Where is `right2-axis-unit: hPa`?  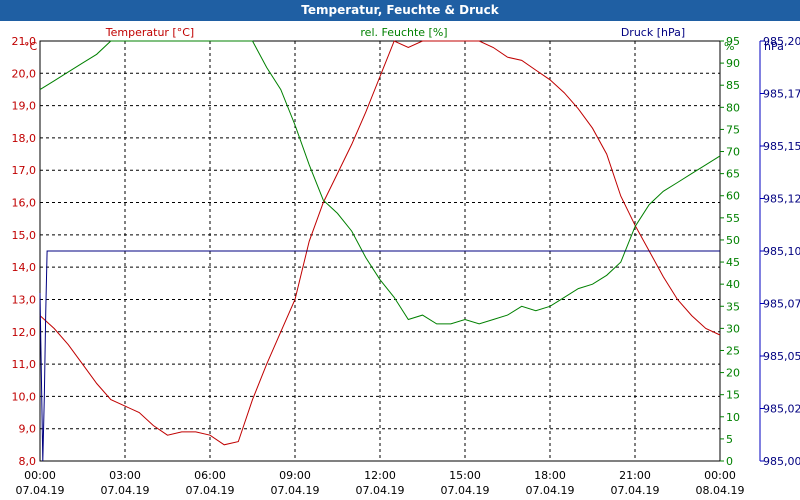
right2-axis-unit: hPa is located at coordinates (774, 46).